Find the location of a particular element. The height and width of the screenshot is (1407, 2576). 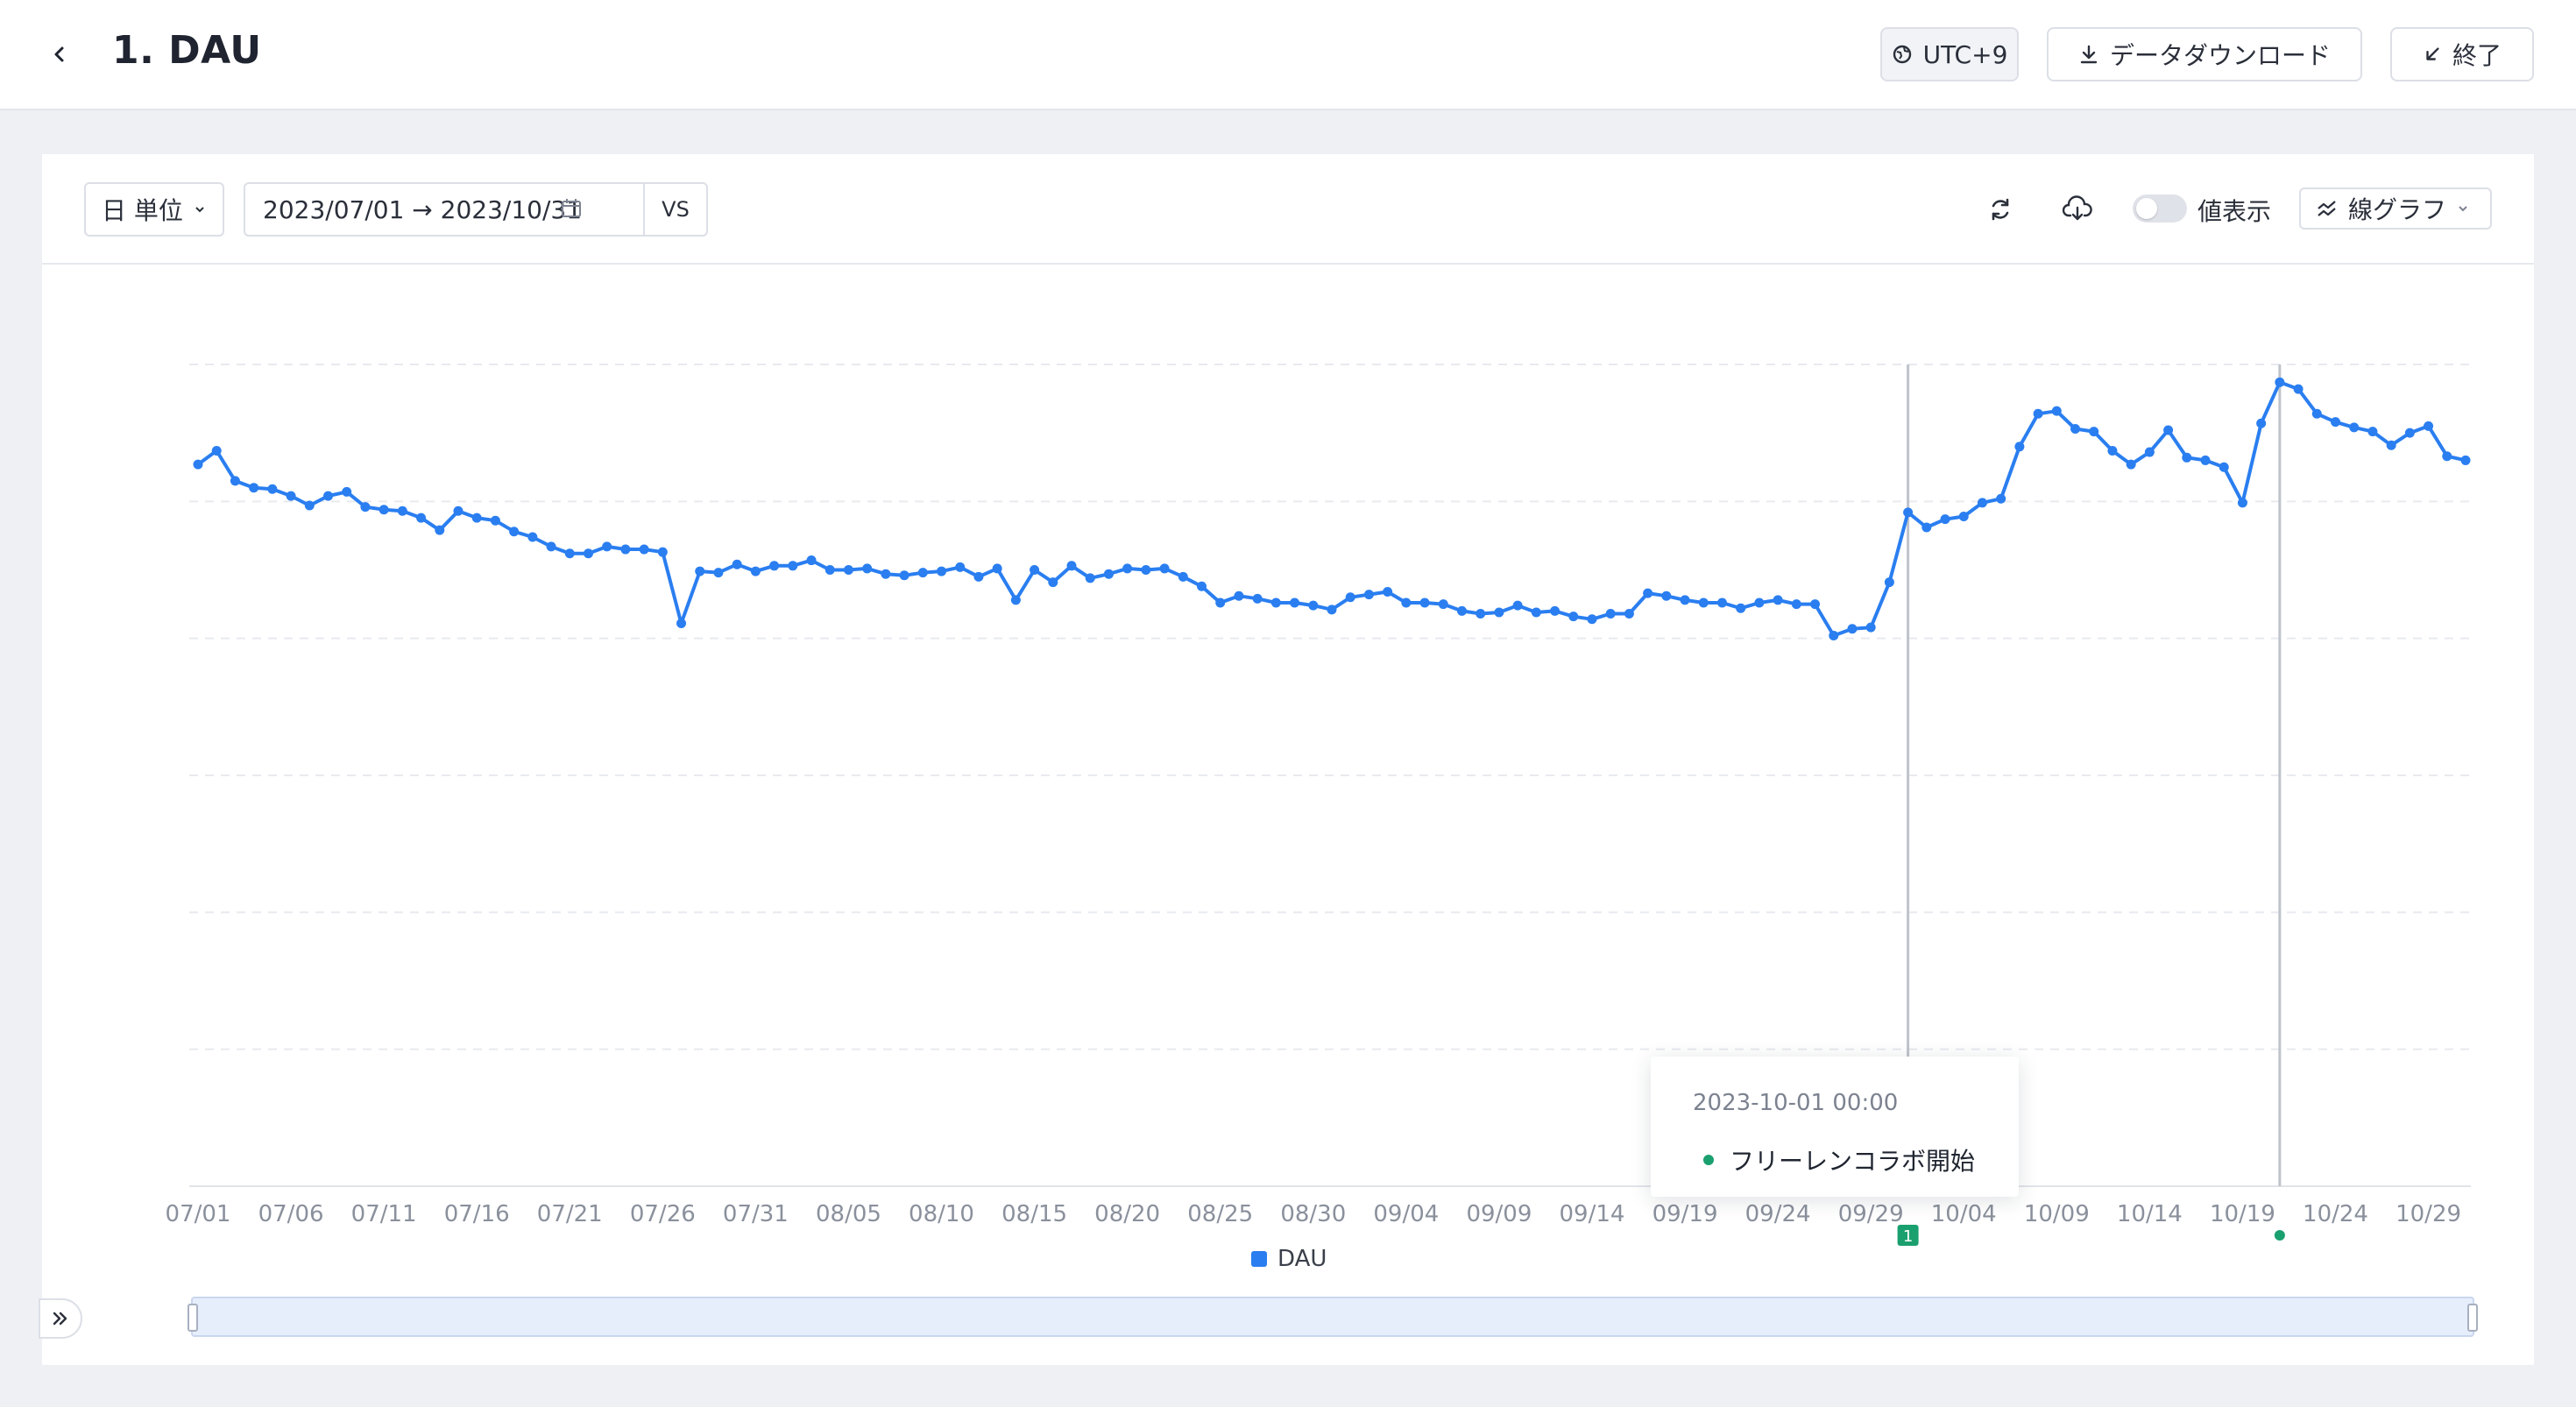

x-tick-label: 09/09 is located at coordinates (1499, 1214).